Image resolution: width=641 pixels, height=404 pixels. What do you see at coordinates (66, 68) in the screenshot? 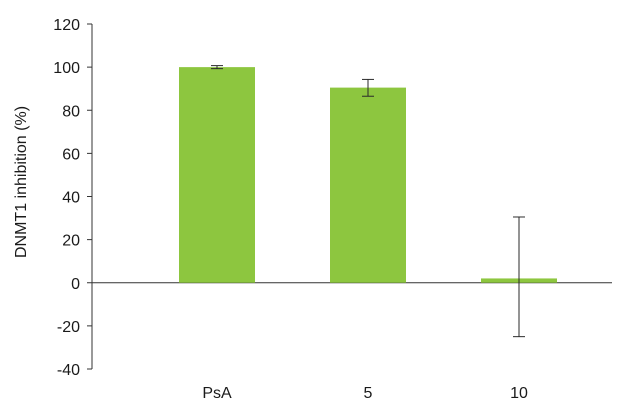
I see `y-tick-label: 100` at bounding box center [66, 68].